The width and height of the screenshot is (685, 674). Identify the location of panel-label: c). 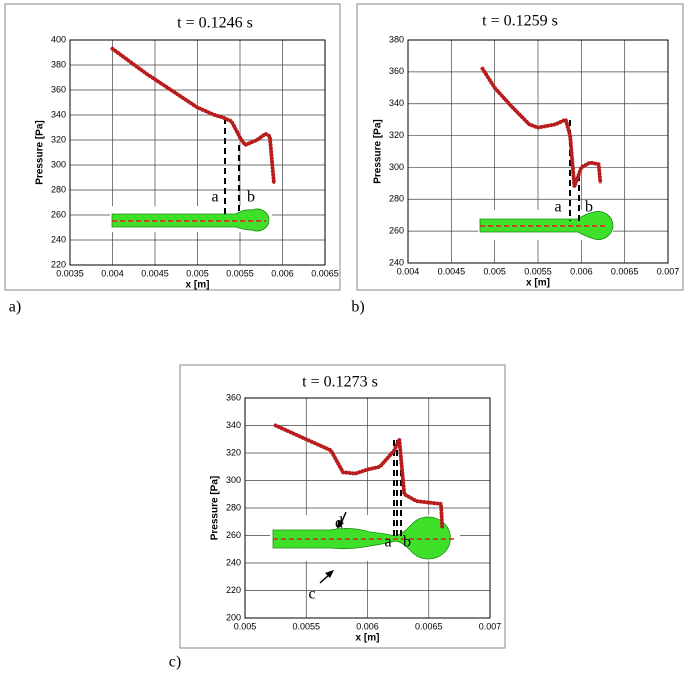
(175, 662).